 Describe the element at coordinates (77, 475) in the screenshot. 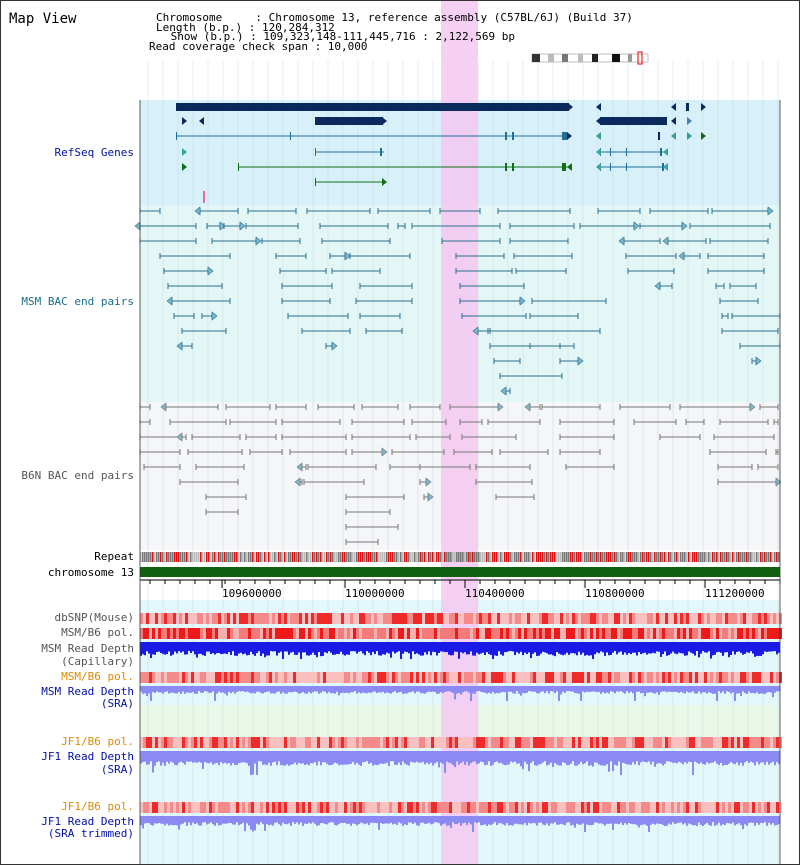

I see `track-label-b6n-bac: B6N BAC end pairs` at that location.